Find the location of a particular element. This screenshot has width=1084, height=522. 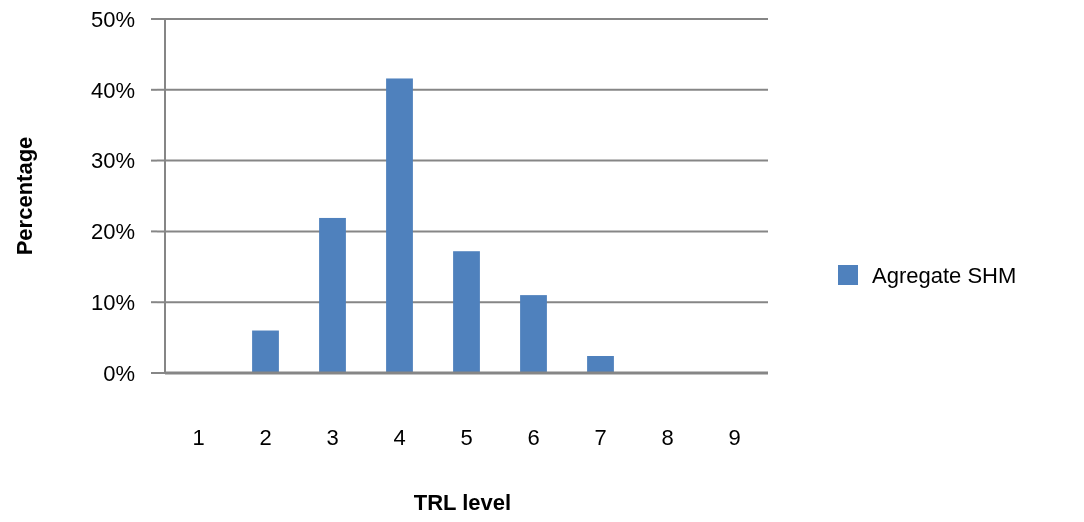

y-axis-title: Percentage is located at coordinates (24, 196).